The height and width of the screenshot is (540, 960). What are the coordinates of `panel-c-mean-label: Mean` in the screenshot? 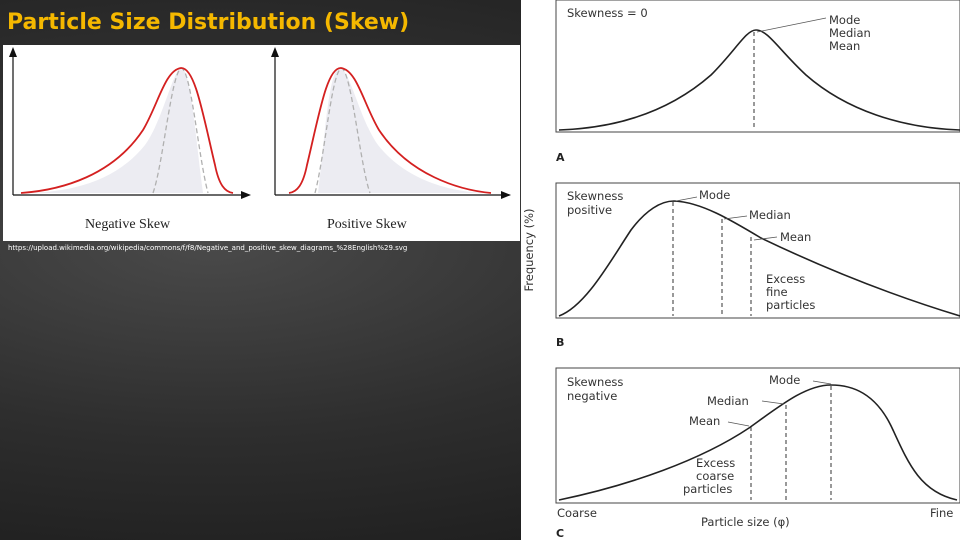 It's located at (704, 421).